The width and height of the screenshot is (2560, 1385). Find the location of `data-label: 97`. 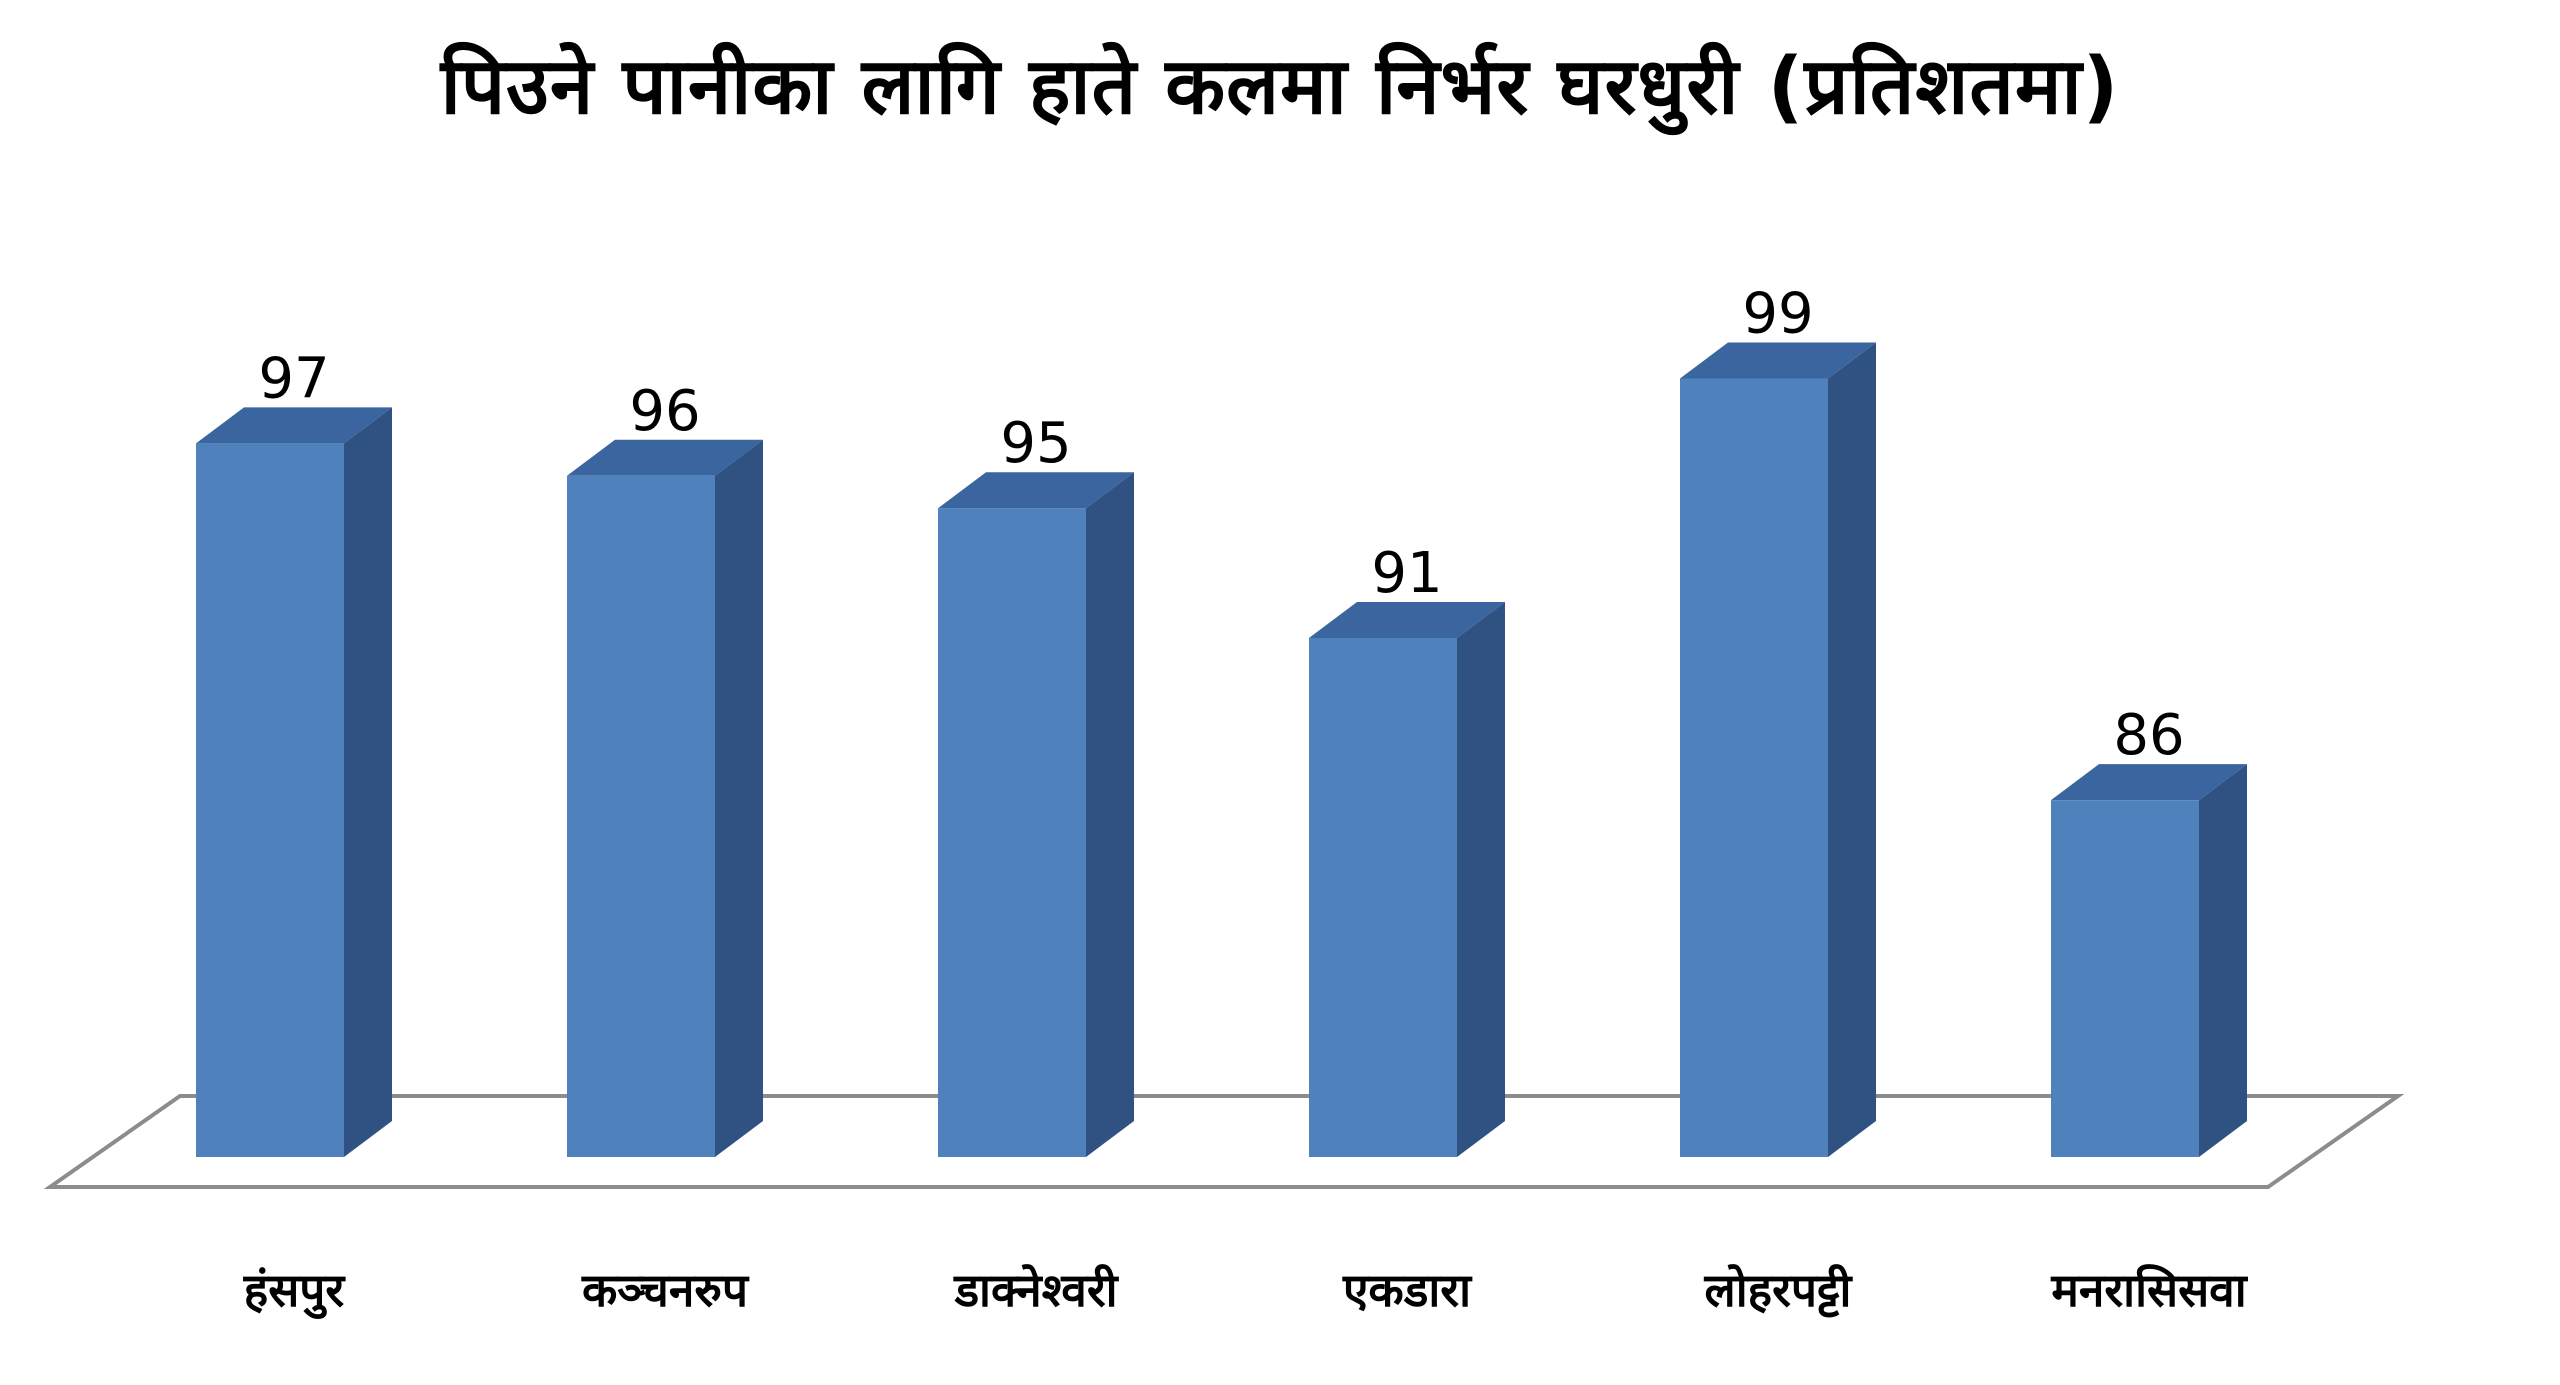

data-label: 97 is located at coordinates (293, 378).